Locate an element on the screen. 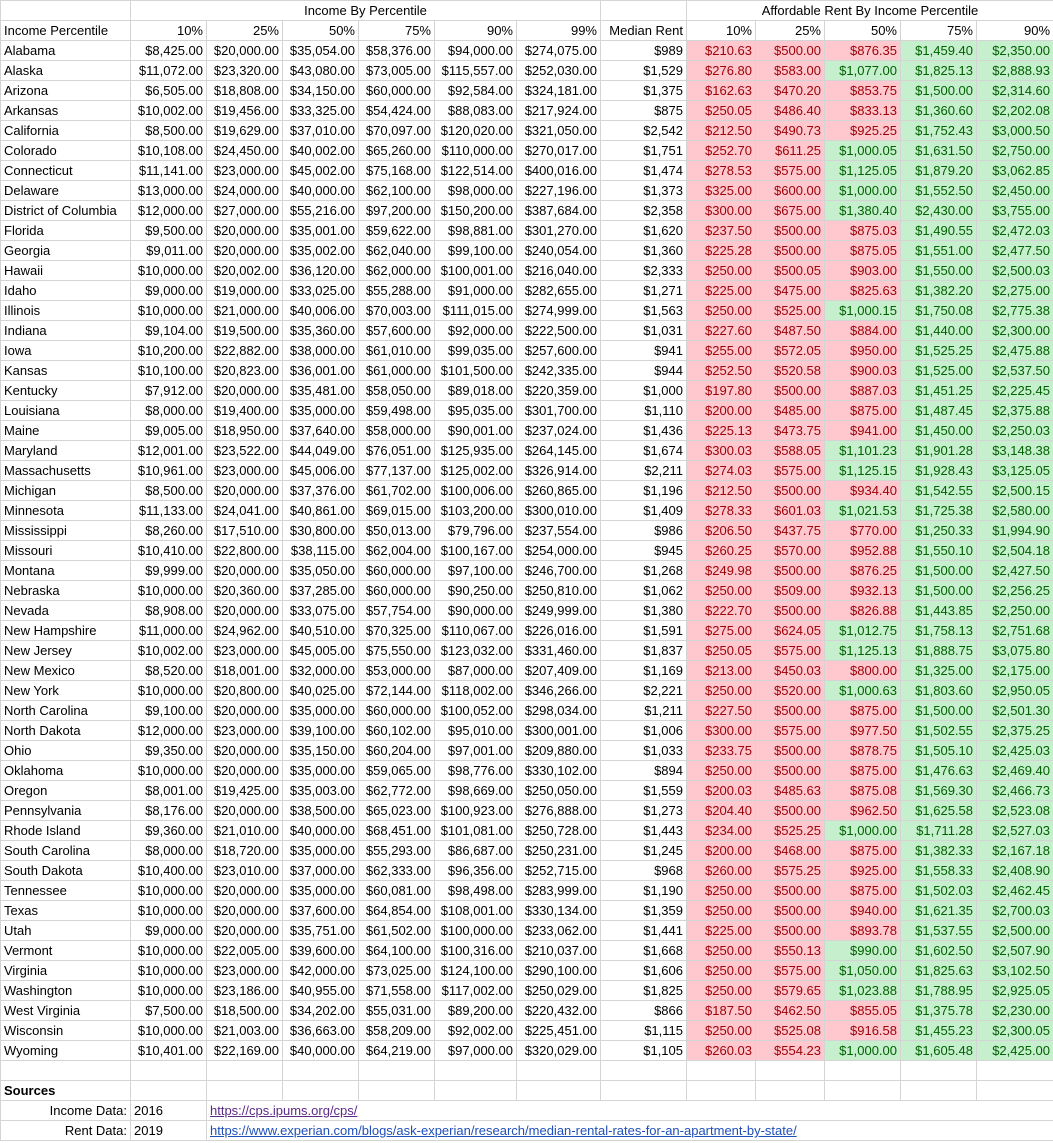 The height and width of the screenshot is (1143, 1053). median-rent-cell: $875 is located at coordinates (643, 110).